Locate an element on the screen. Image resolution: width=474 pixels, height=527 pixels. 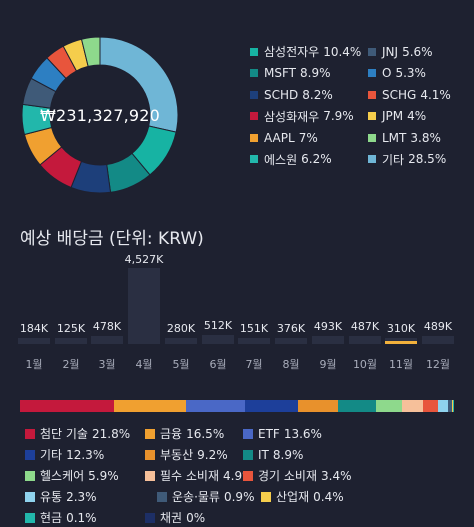
legend-item: MSFT 8.9% is located at coordinates (309, 74).